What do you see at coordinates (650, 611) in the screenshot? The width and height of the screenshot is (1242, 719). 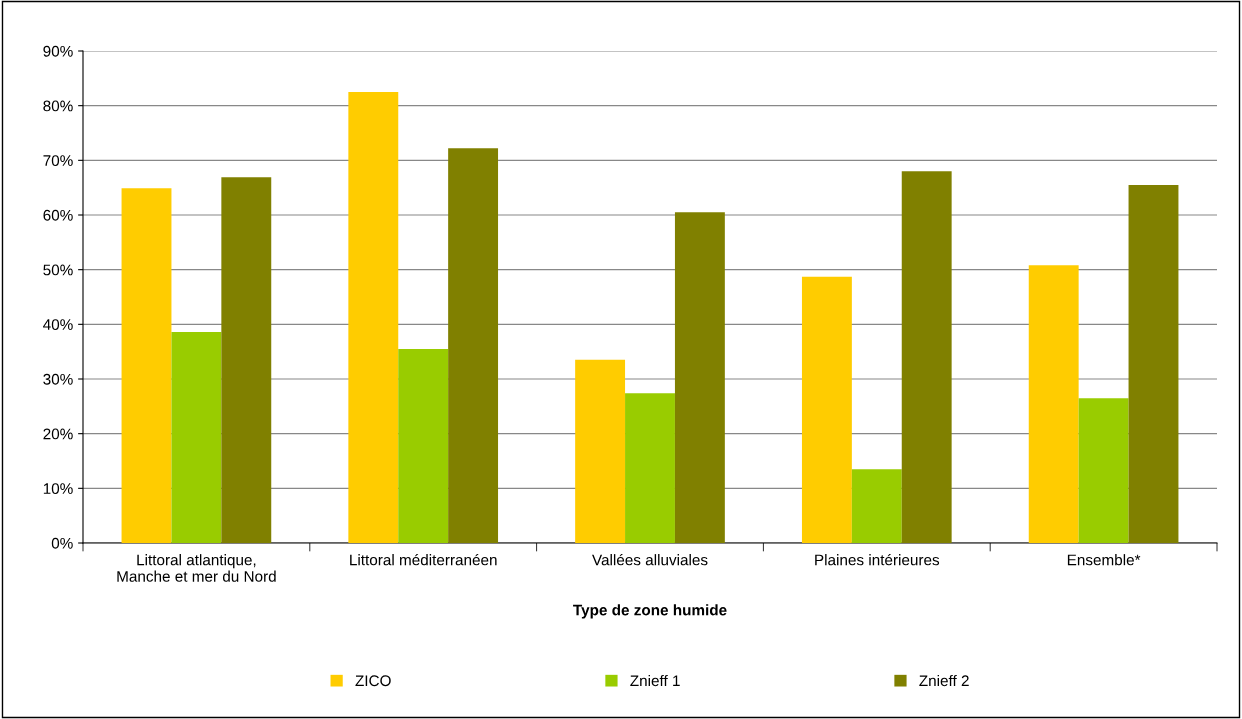 I see `x-axis-title: Type de zone humide` at bounding box center [650, 611].